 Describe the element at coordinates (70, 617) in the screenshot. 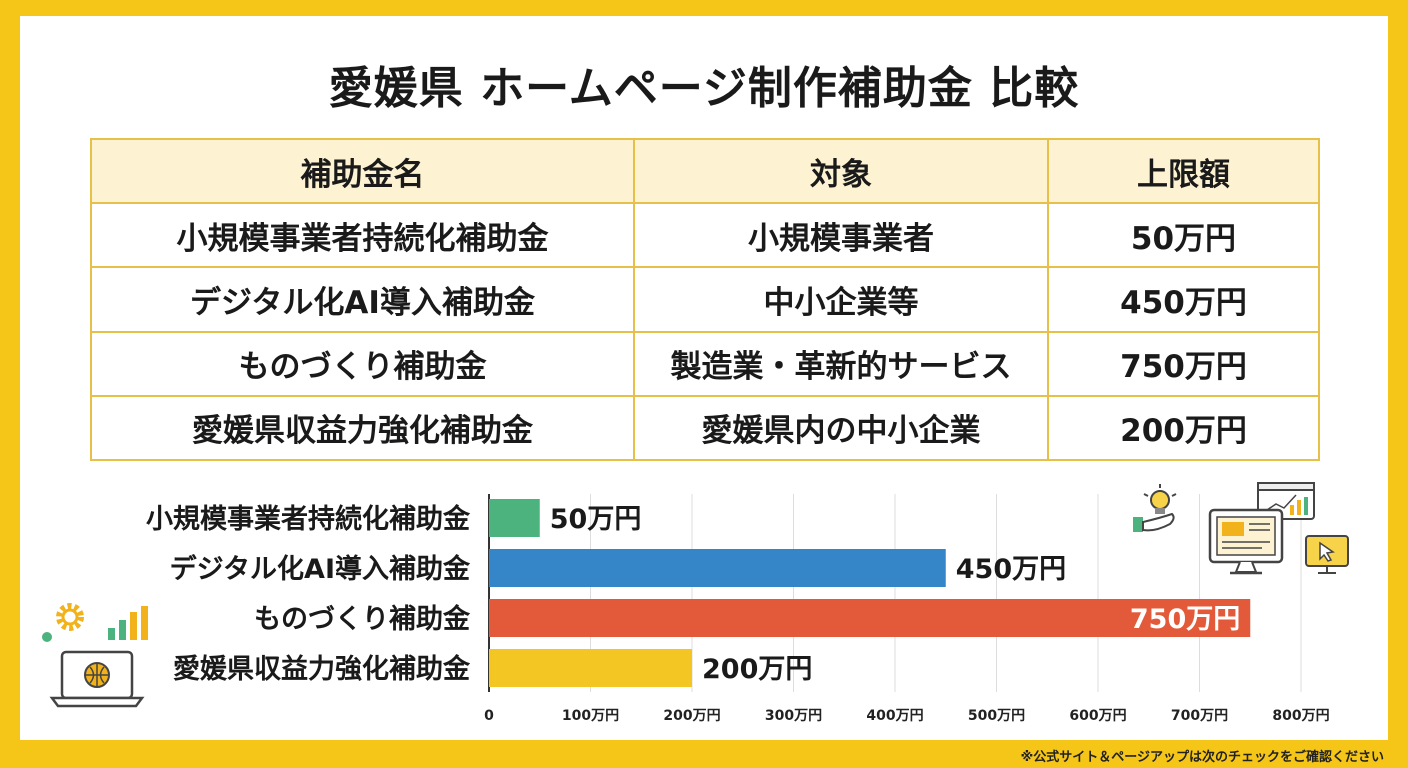

I see `gear-icon` at that location.